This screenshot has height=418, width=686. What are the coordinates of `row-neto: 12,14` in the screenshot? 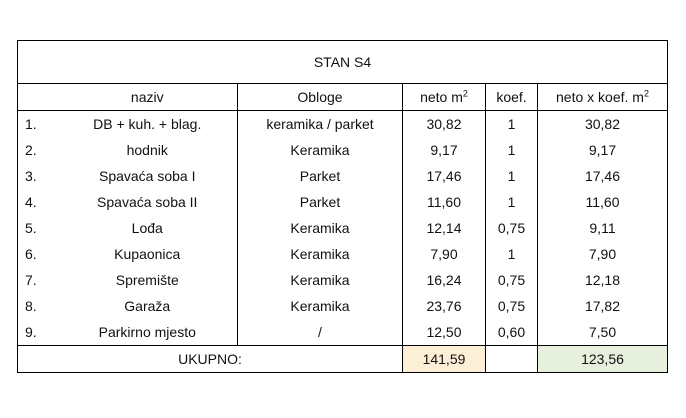 It's located at (444, 228).